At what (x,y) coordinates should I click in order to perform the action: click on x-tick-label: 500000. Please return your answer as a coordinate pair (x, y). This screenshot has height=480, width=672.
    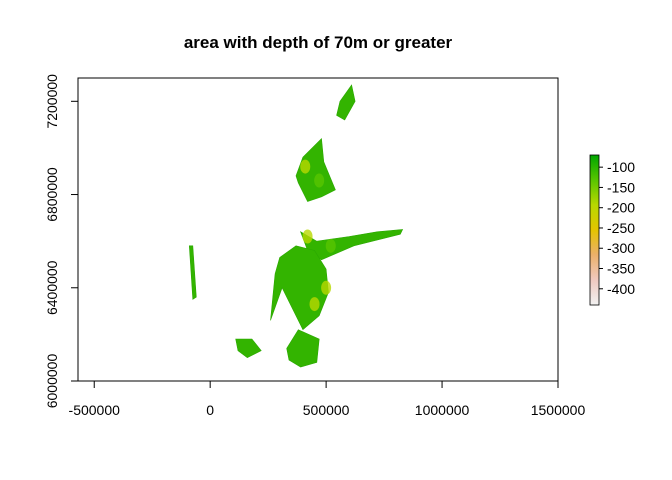
    Looking at the image, I should click on (326, 410).